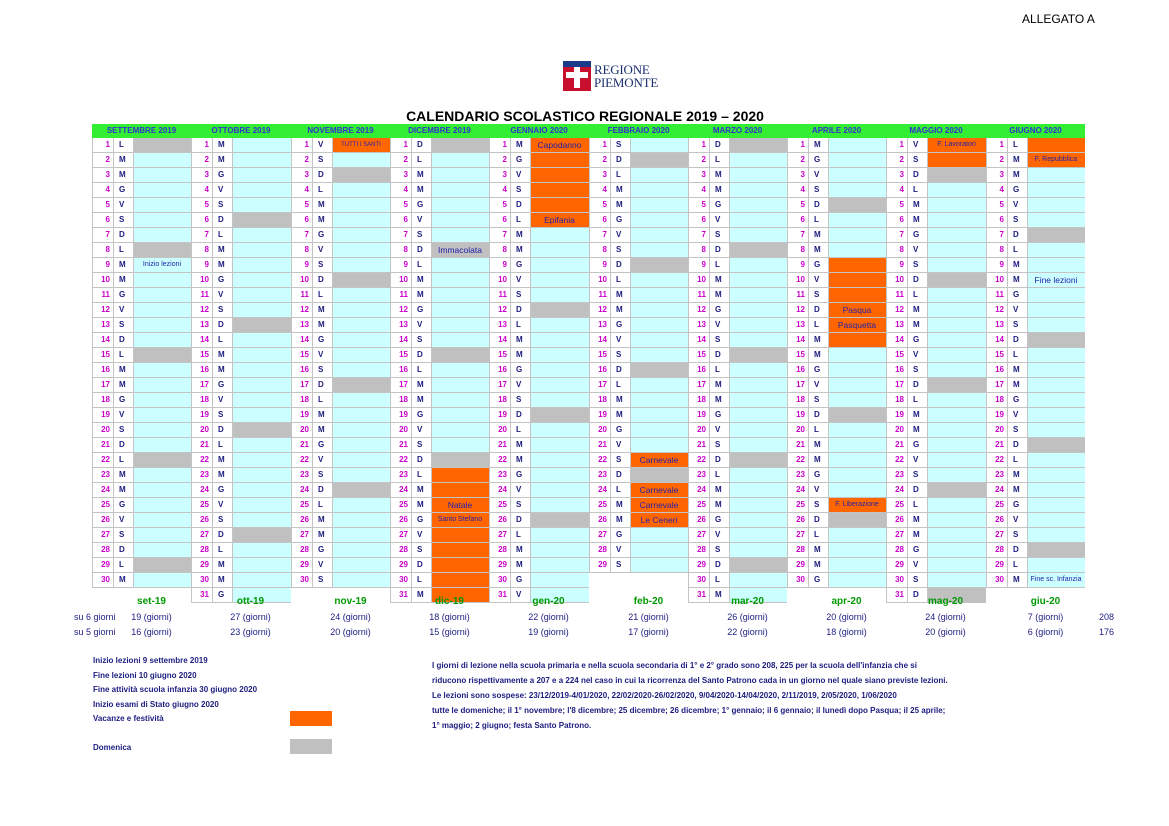  What do you see at coordinates (499, 490) in the screenshot?
I see `day-number: 24` at bounding box center [499, 490].